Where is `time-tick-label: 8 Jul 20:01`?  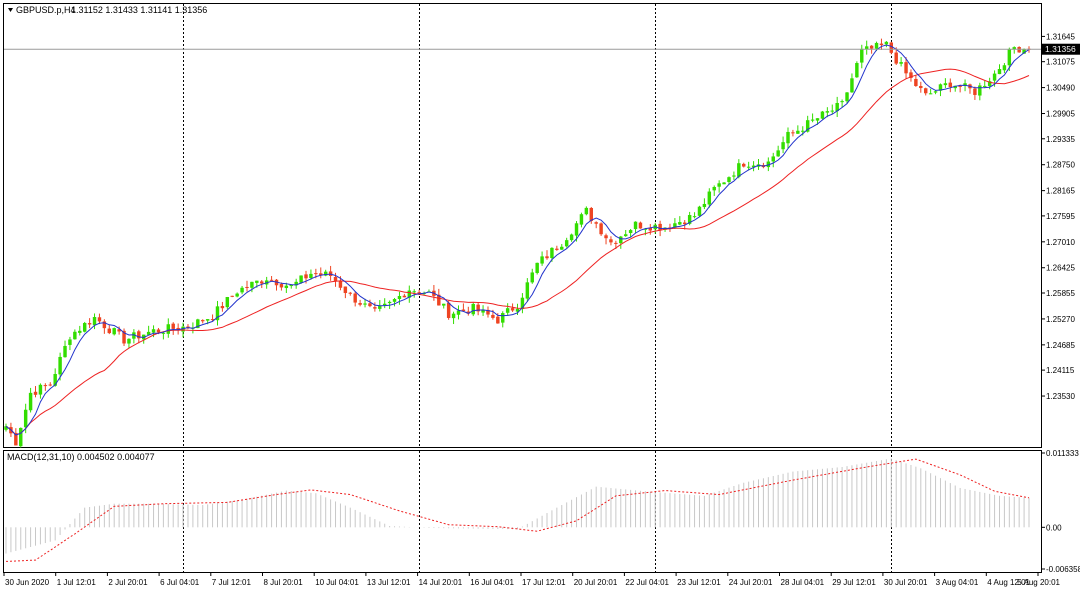
time-tick-label: 8 Jul 20:01 is located at coordinates (284, 582).